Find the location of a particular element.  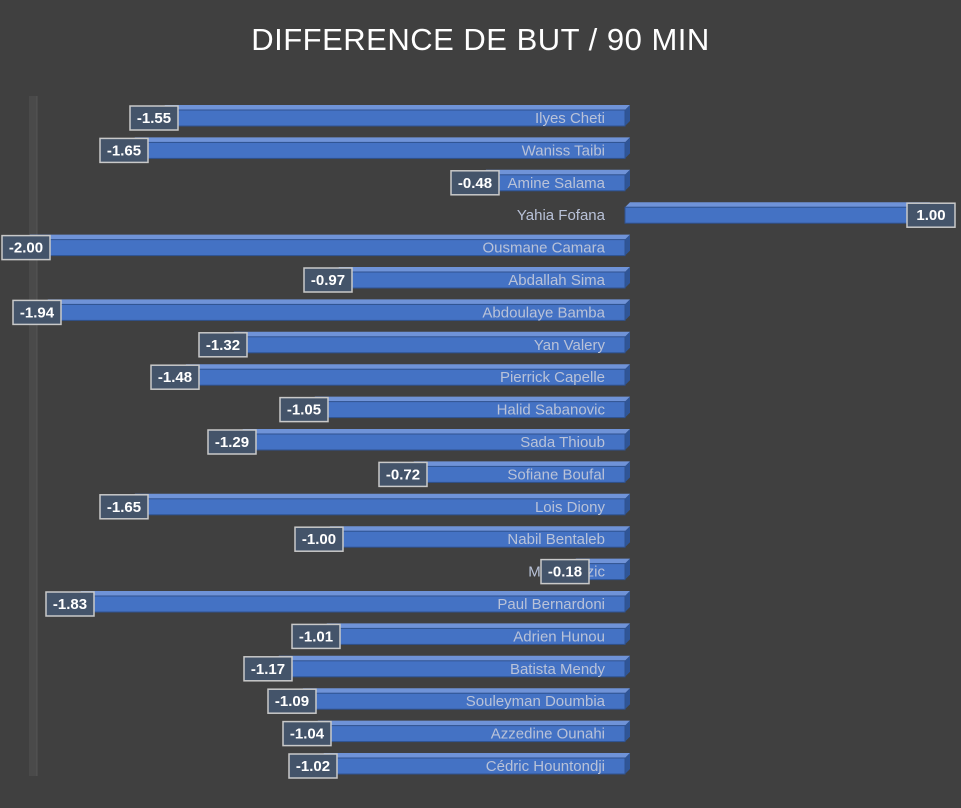

chart-title: DIFFERENCE DE BUT / 90 MIN is located at coordinates (480, 39).